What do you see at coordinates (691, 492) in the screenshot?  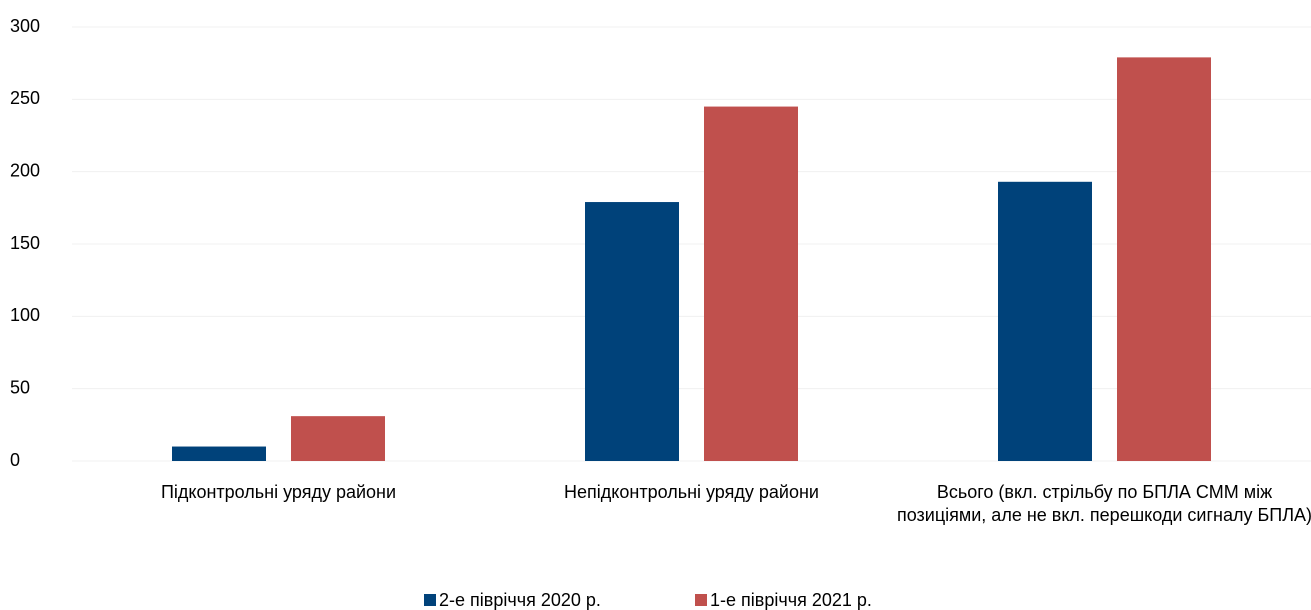 I see `x-tick-label: Непідконтрольні уряду райони` at bounding box center [691, 492].